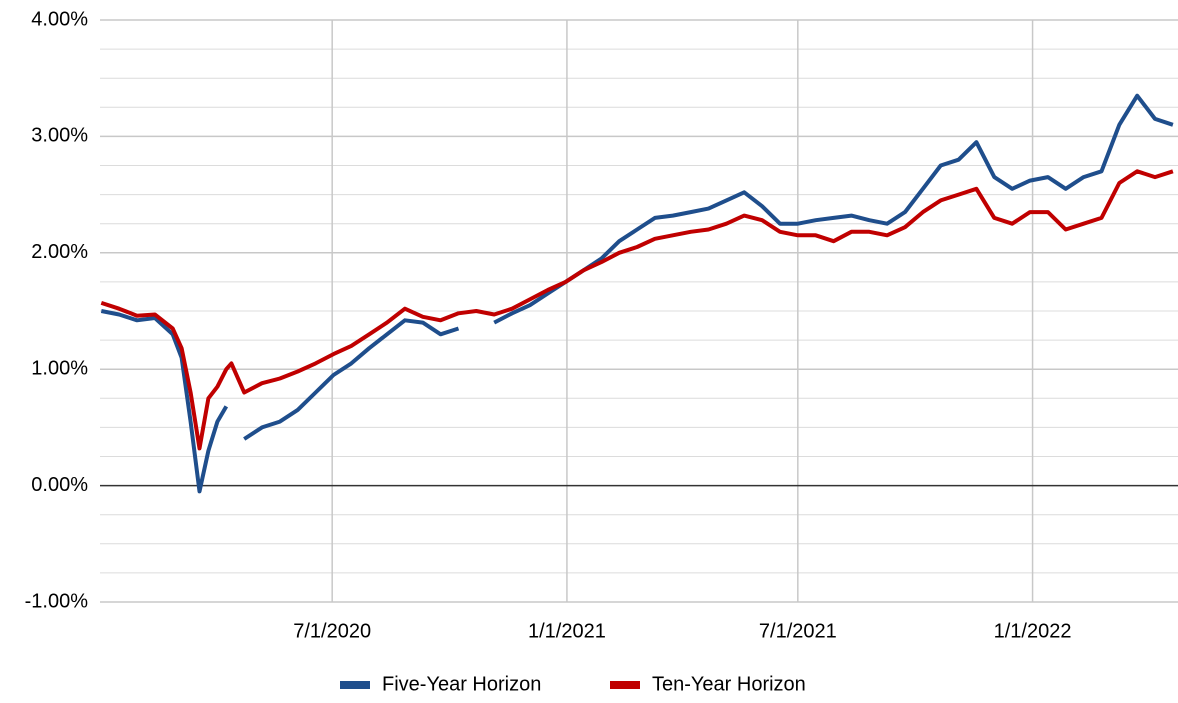 Image resolution: width=1178 pixels, height=703 pixels. I want to click on y-tick-label: 4.00%, so click(59, 19).